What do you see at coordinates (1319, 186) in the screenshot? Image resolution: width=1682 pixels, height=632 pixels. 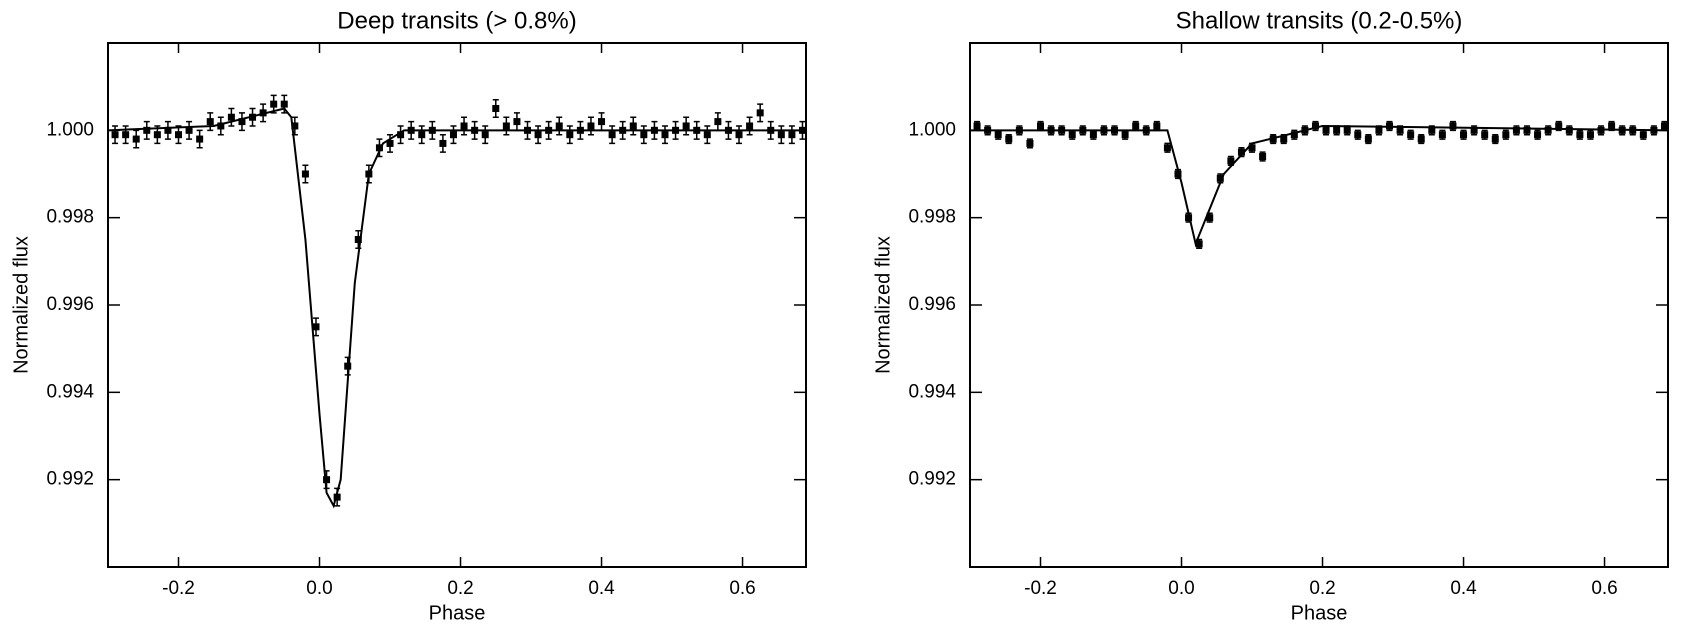 I see `model-line` at bounding box center [1319, 186].